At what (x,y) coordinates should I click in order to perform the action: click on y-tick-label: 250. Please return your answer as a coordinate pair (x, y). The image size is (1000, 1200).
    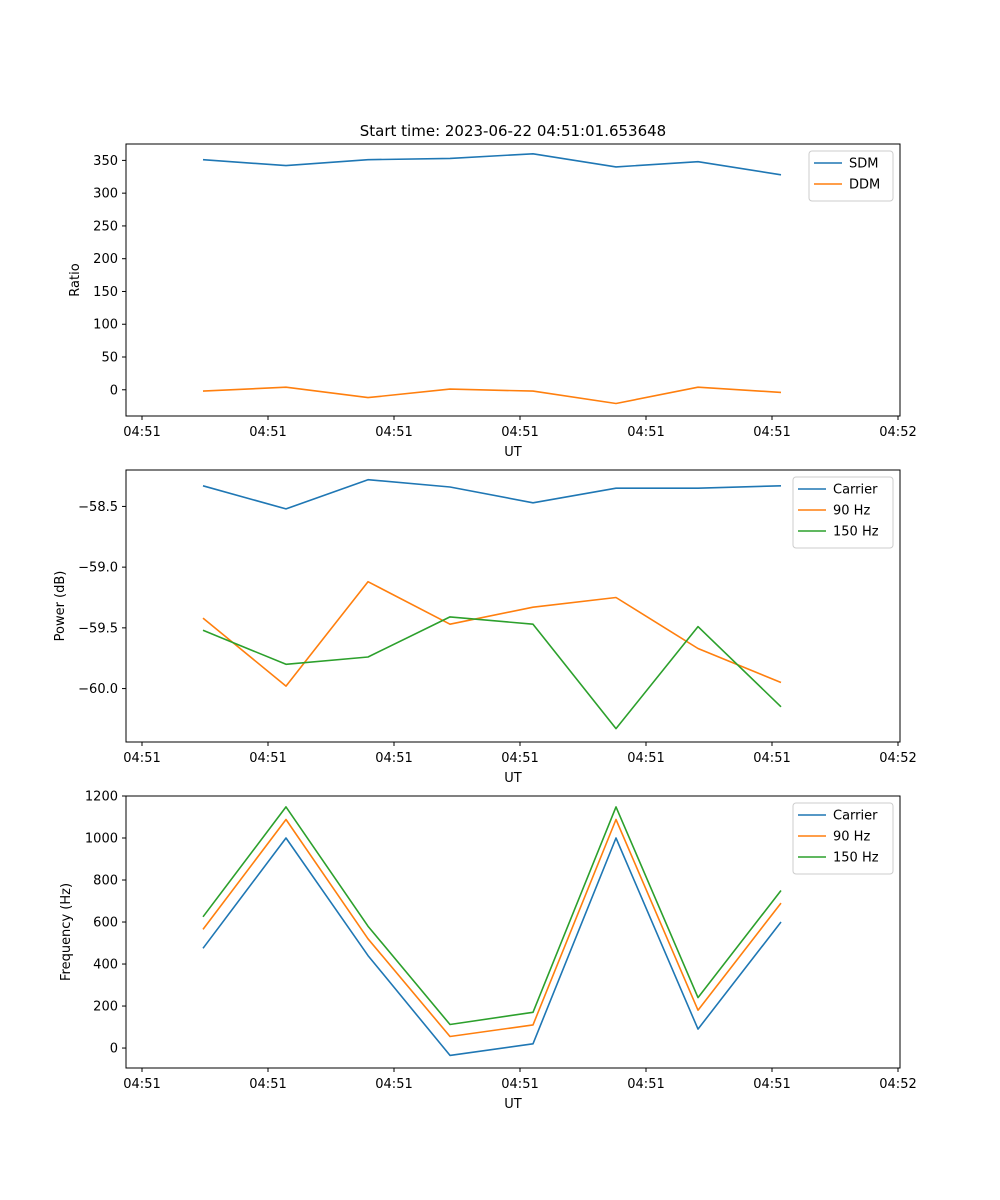
    Looking at the image, I should click on (105, 226).